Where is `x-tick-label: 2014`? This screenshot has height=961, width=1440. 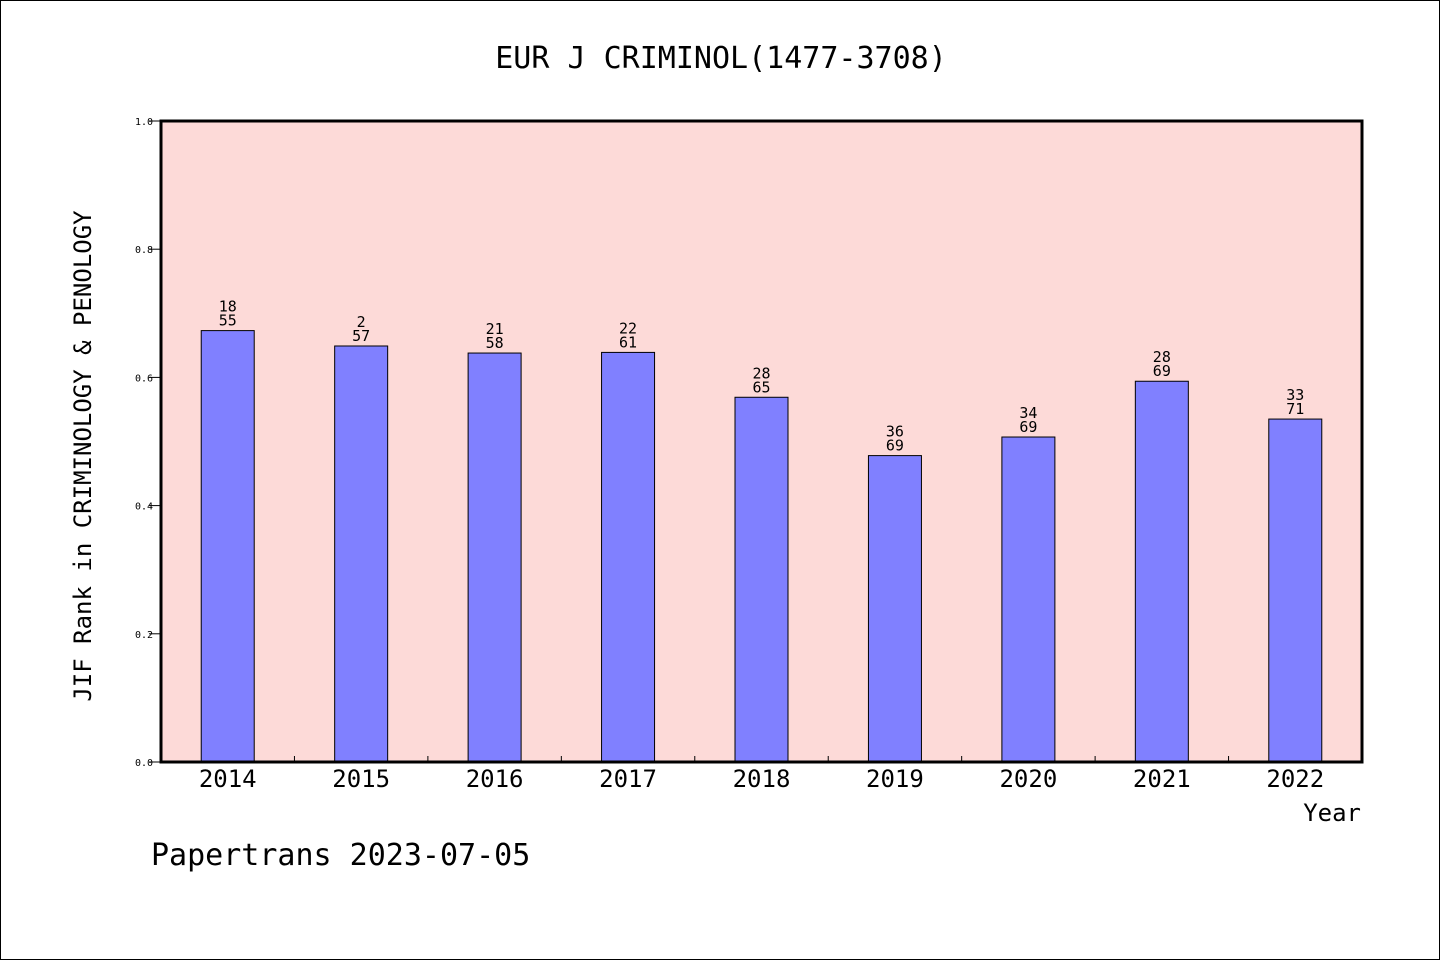 x-tick-label: 2014 is located at coordinates (228, 779).